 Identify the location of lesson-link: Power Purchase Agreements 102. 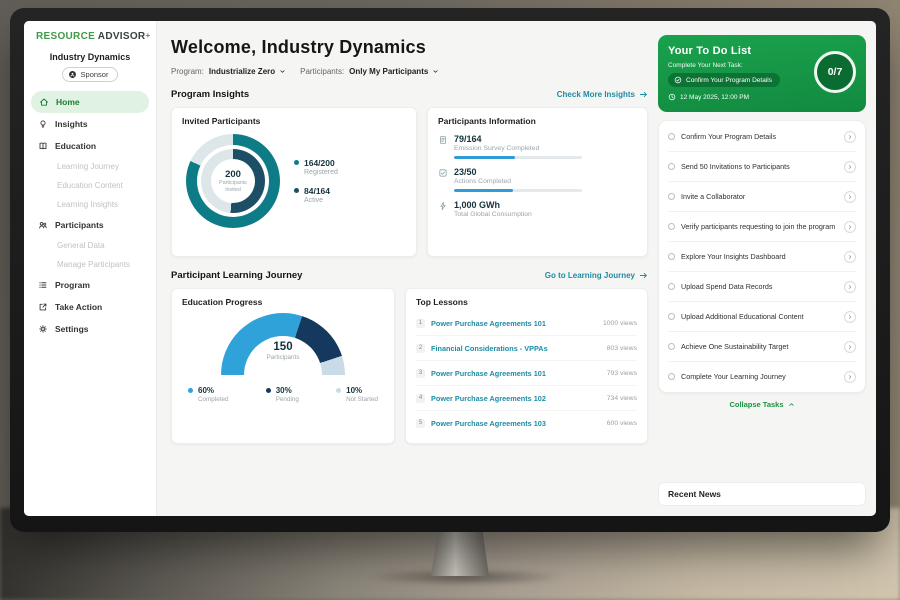
(488, 398).